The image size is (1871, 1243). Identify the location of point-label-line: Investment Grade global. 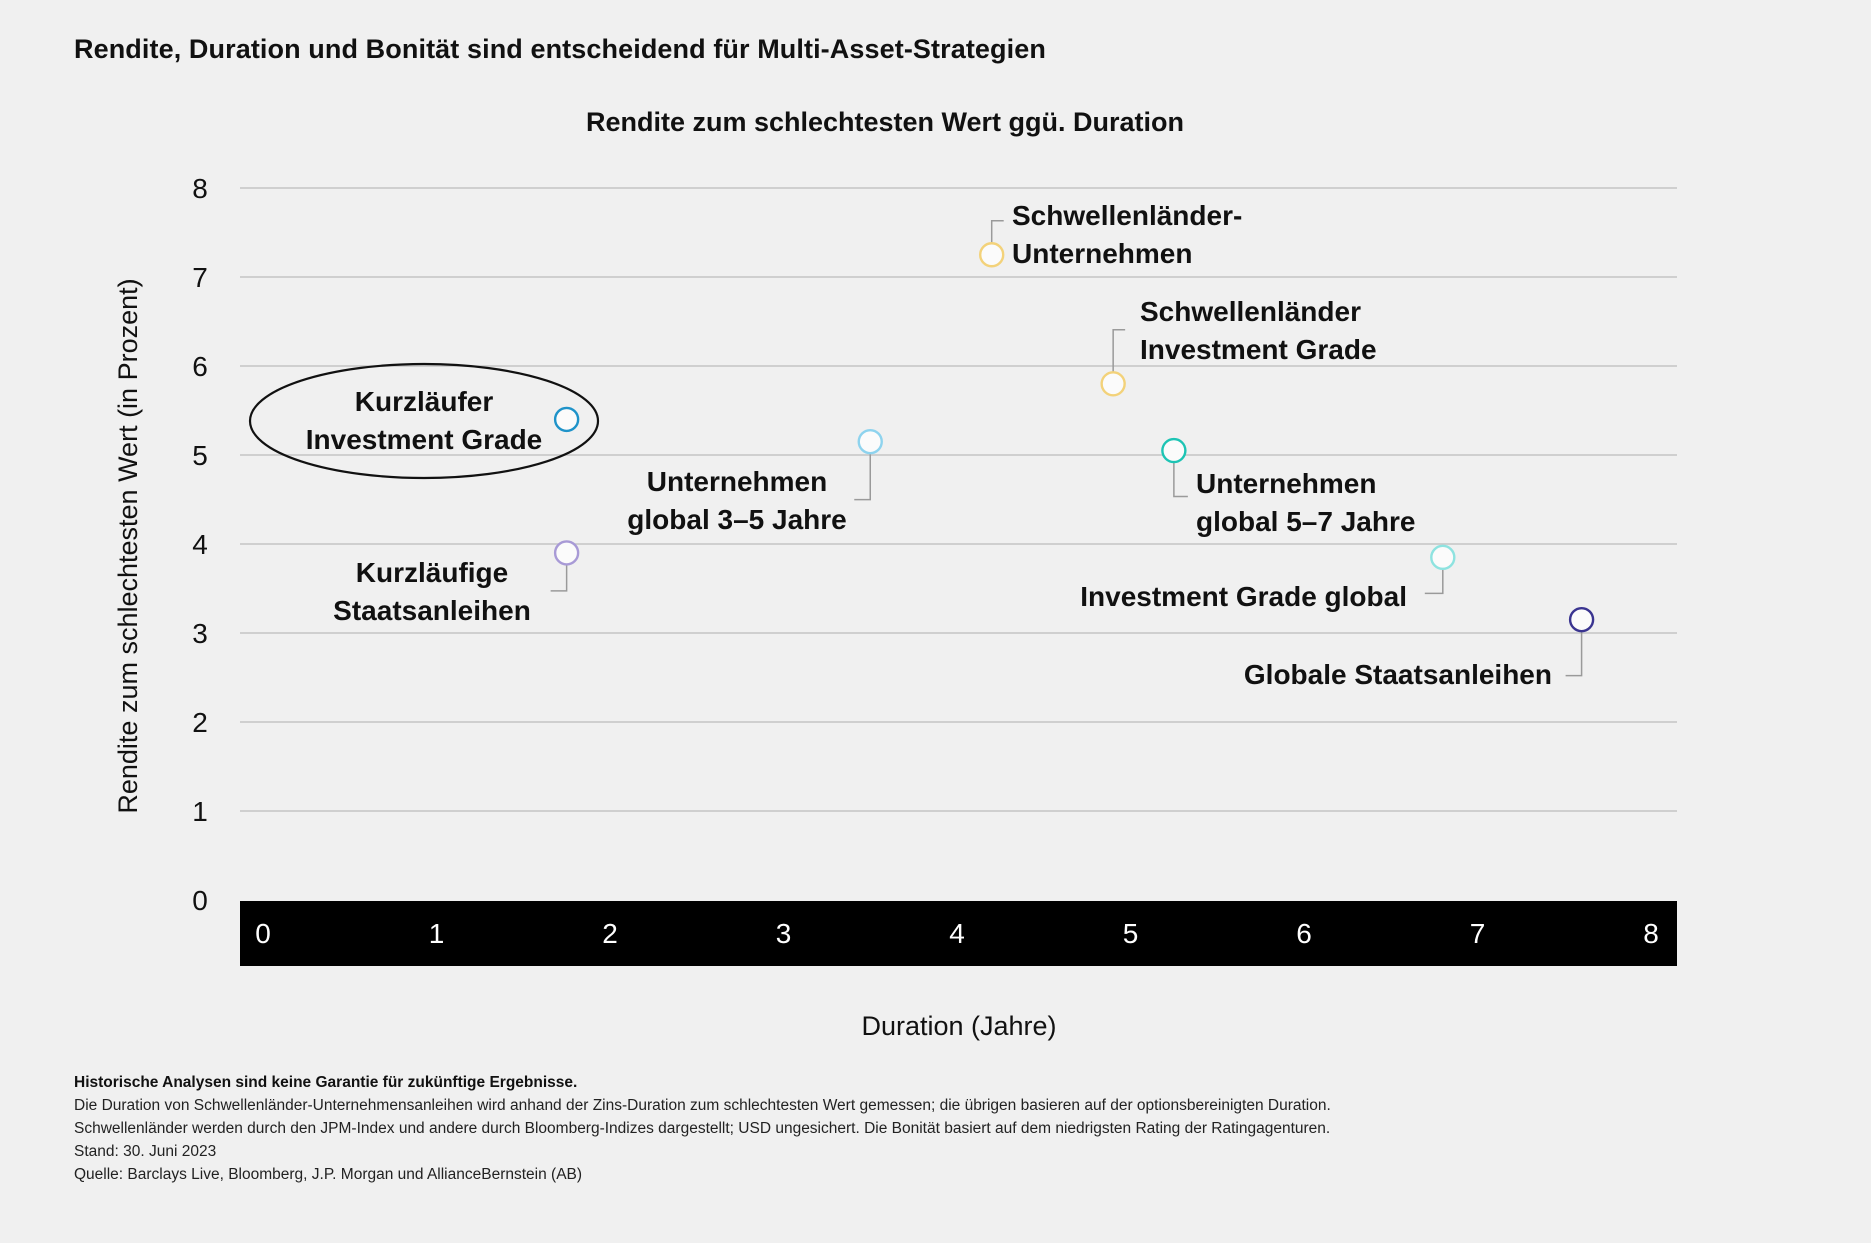
(1243, 596).